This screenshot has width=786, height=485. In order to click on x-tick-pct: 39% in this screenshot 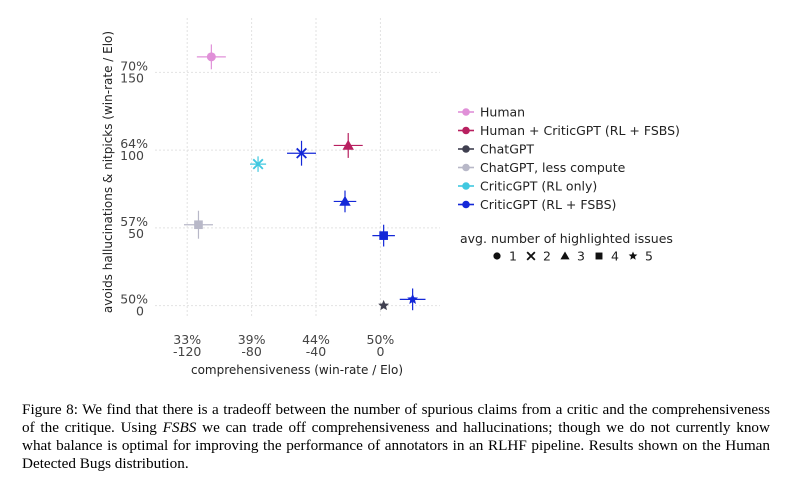, I will do `click(252, 339)`.